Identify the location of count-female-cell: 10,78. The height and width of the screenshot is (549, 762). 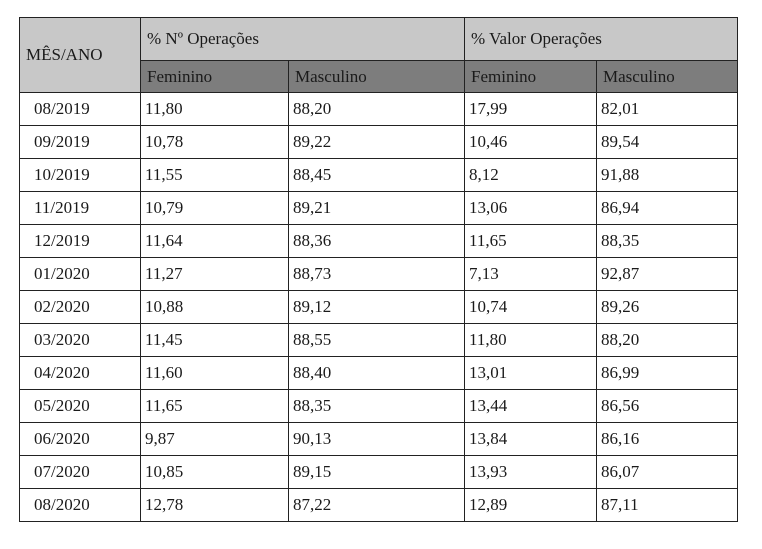
(214, 142).